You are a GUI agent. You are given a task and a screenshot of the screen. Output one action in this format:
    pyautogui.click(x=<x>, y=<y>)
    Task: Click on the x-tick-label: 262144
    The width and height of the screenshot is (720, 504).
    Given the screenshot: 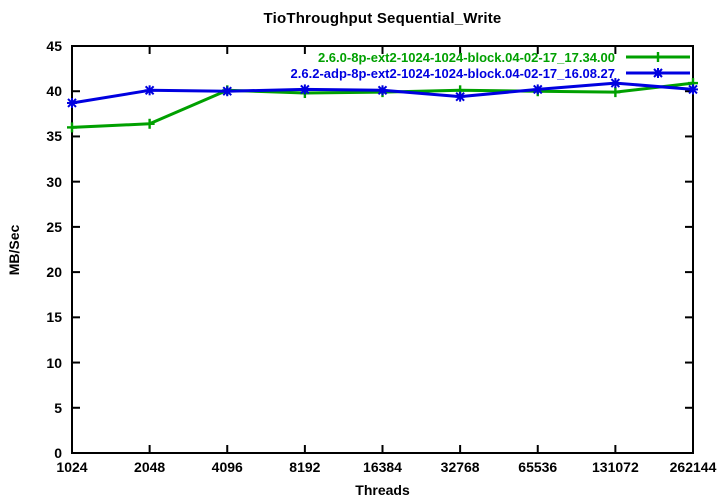 What is the action you would take?
    pyautogui.click(x=693, y=467)
    